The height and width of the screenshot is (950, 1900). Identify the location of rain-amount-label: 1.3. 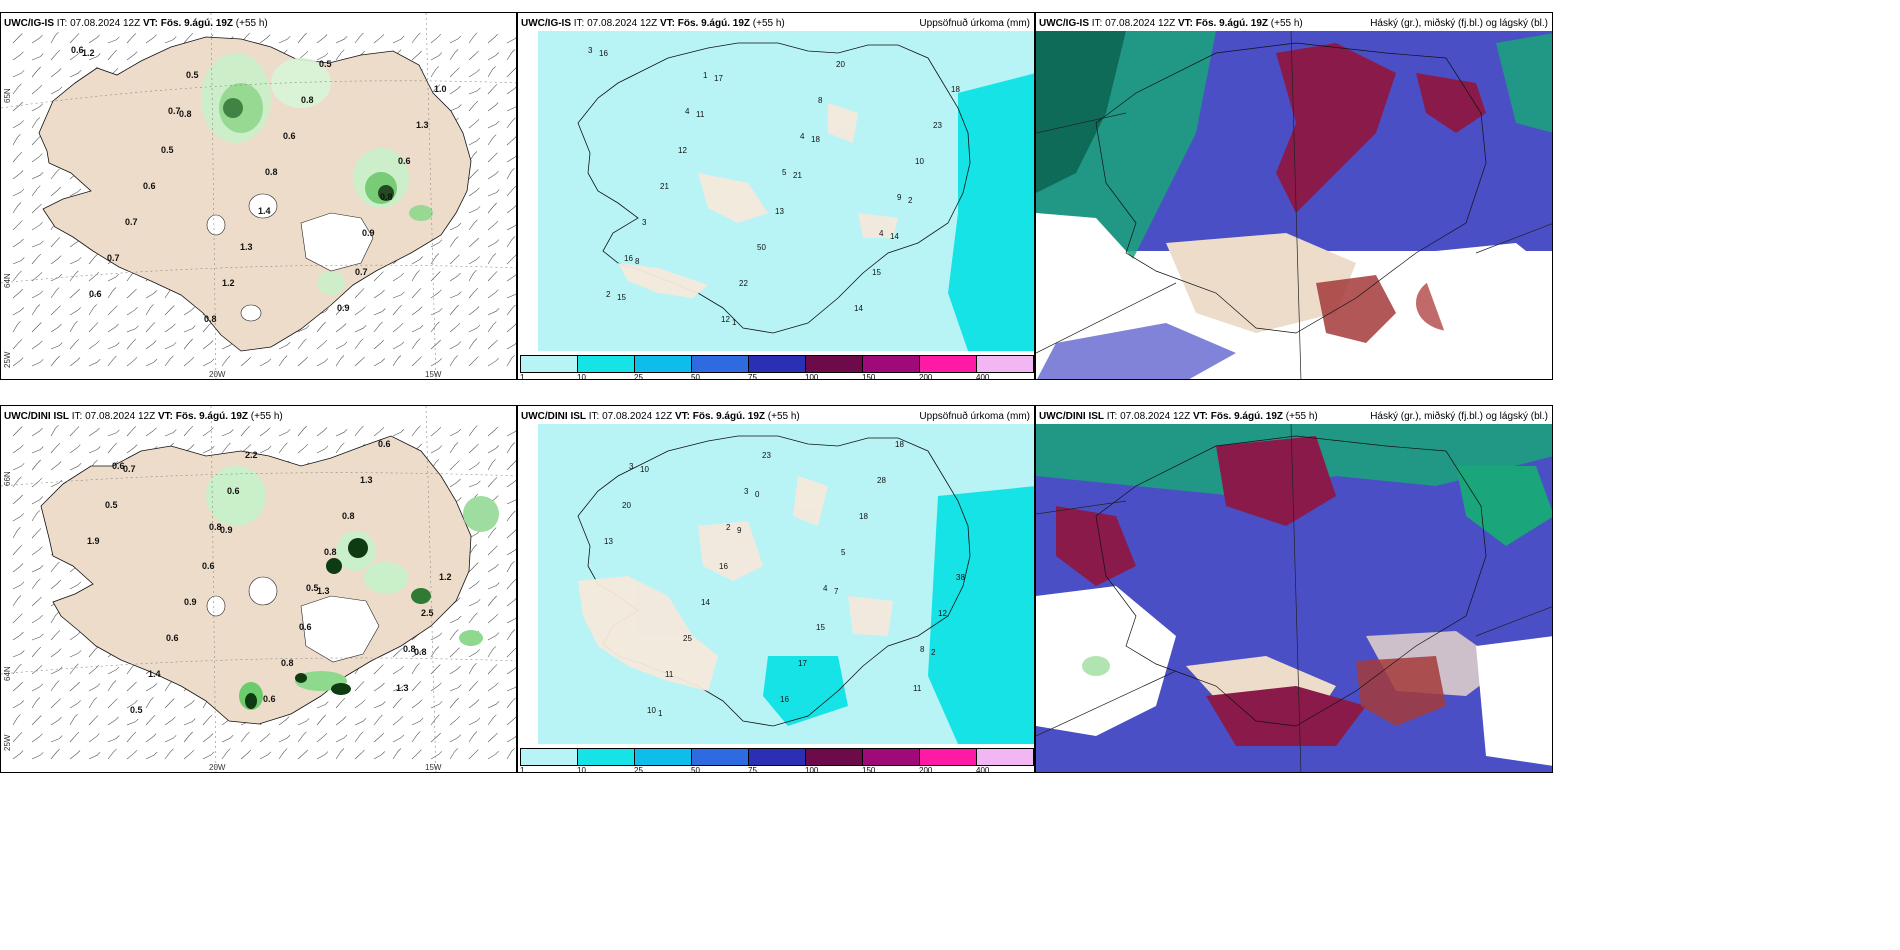
(402, 688).